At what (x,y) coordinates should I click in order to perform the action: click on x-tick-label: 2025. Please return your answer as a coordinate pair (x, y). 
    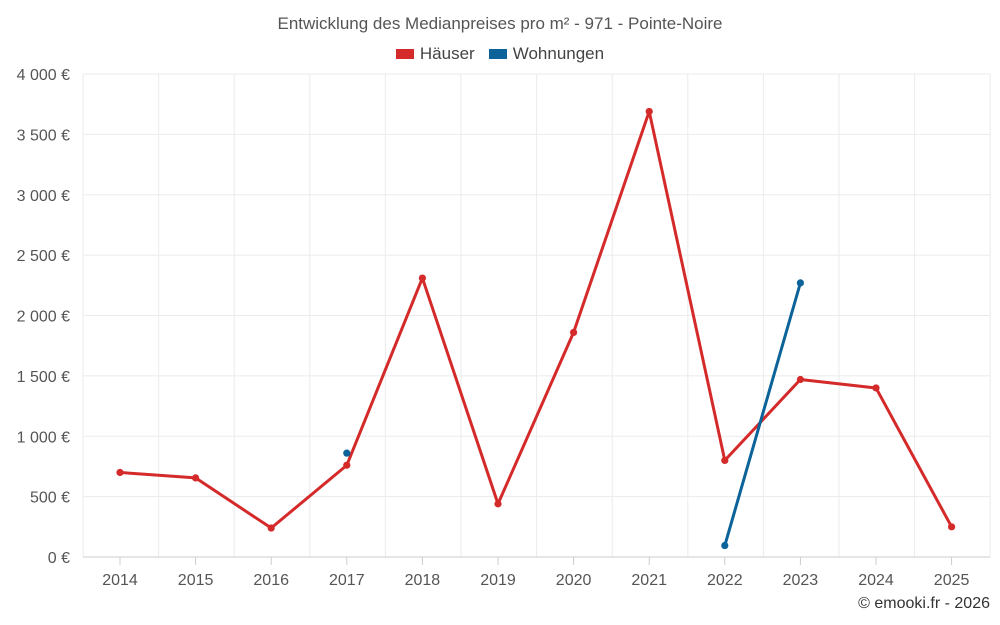
    Looking at the image, I should click on (952, 580).